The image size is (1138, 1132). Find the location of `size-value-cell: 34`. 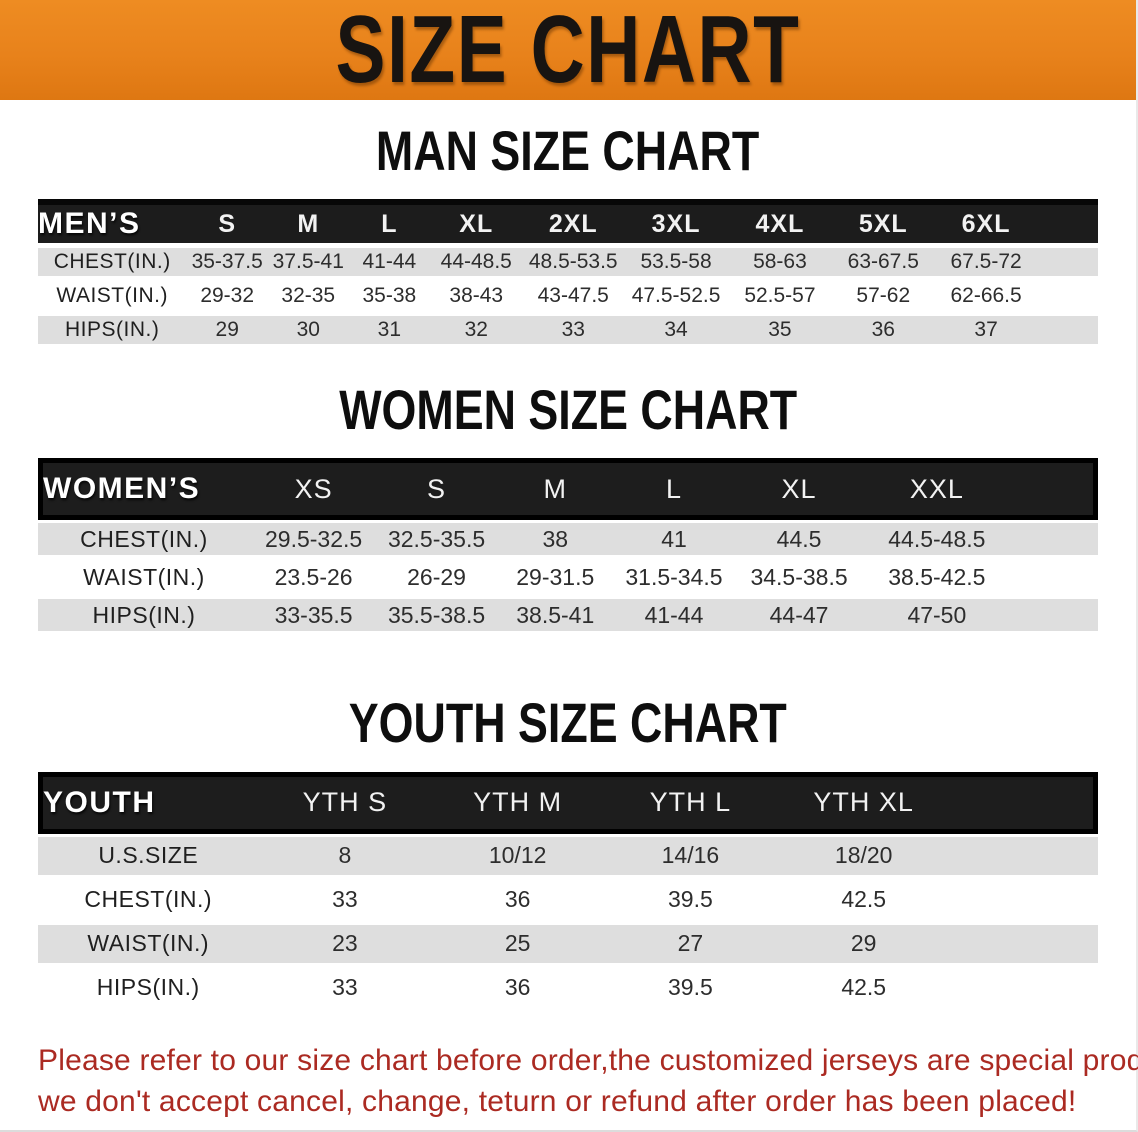

size-value-cell: 34 is located at coordinates (676, 330).